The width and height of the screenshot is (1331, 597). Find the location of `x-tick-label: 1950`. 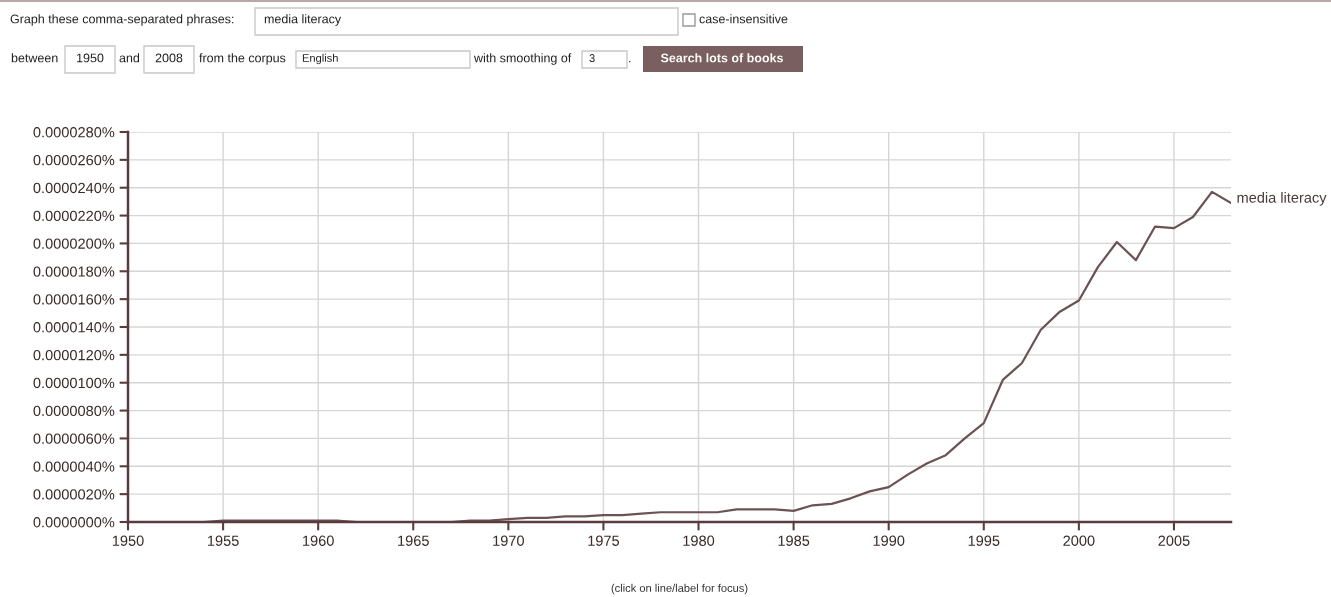

x-tick-label: 1950 is located at coordinates (128, 540).